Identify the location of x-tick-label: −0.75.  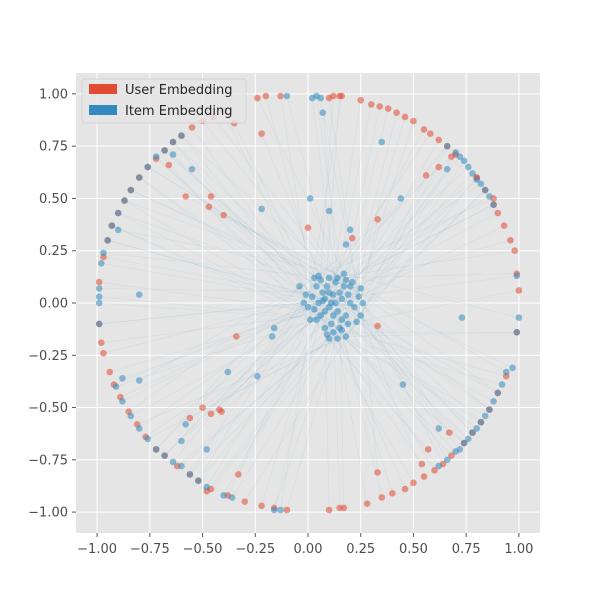
(150, 549).